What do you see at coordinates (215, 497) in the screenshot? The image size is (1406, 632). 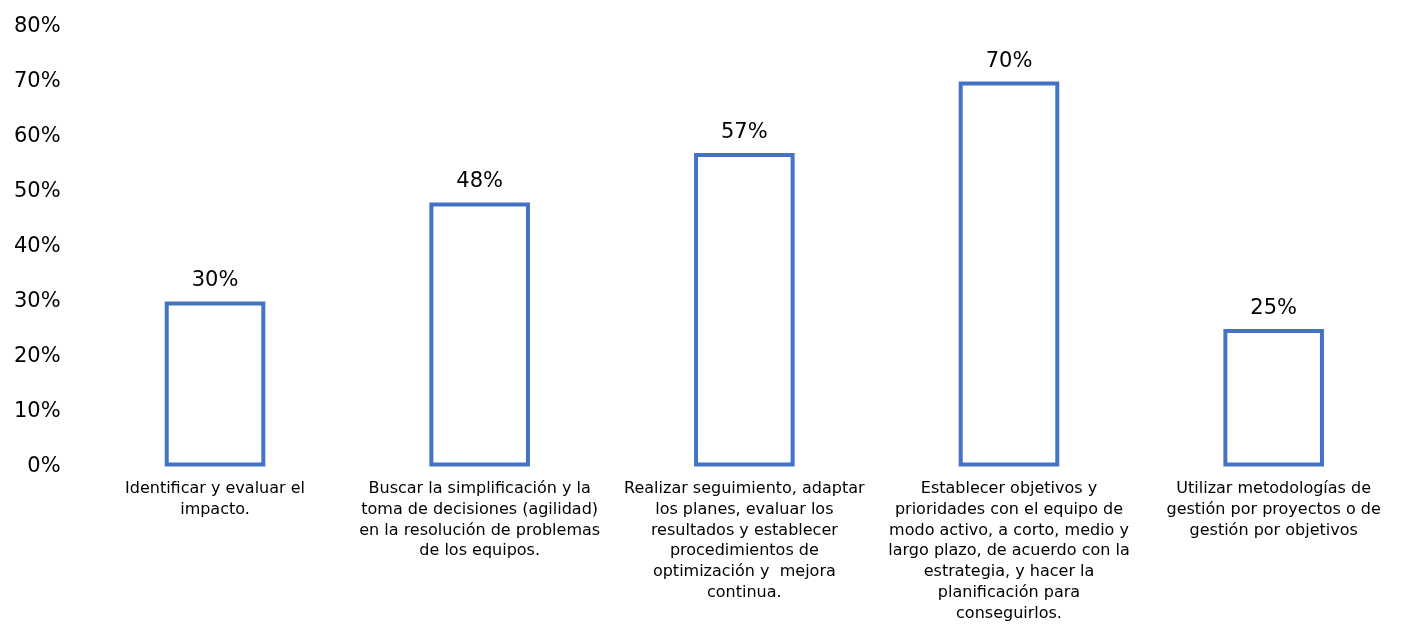 I see `x-tick-label: Identificar y evaluar el impacto.` at bounding box center [215, 497].